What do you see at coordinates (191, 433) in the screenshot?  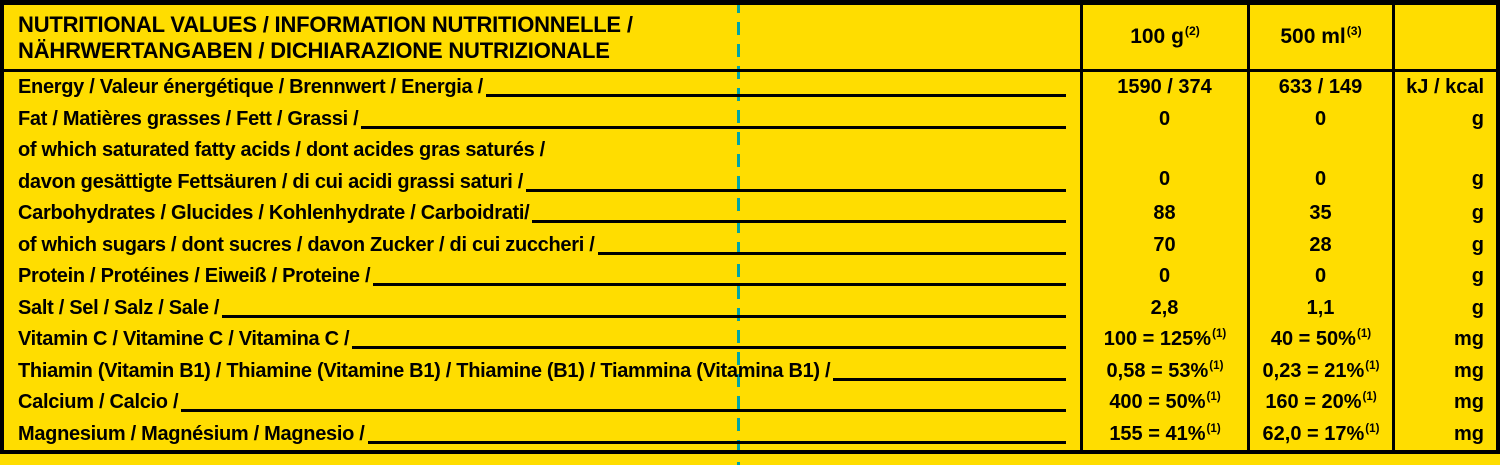 I see `row-label: Magnesium / Magnésium / Magnesio /` at bounding box center [191, 433].